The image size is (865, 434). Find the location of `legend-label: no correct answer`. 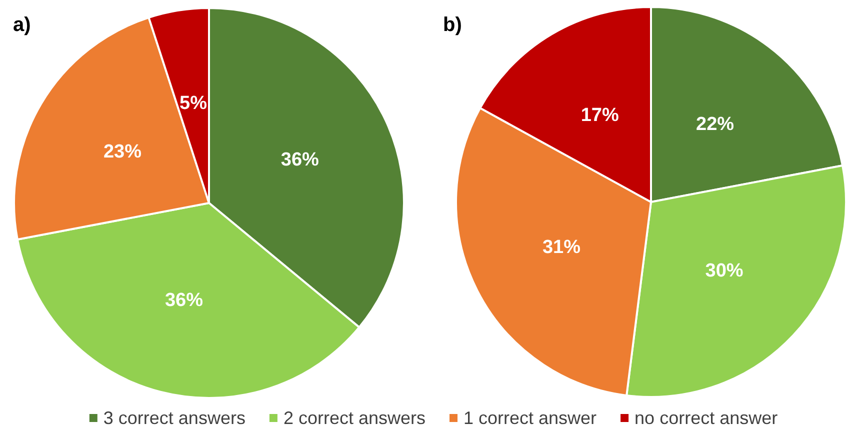

legend-label: no correct answer is located at coordinates (706, 418).